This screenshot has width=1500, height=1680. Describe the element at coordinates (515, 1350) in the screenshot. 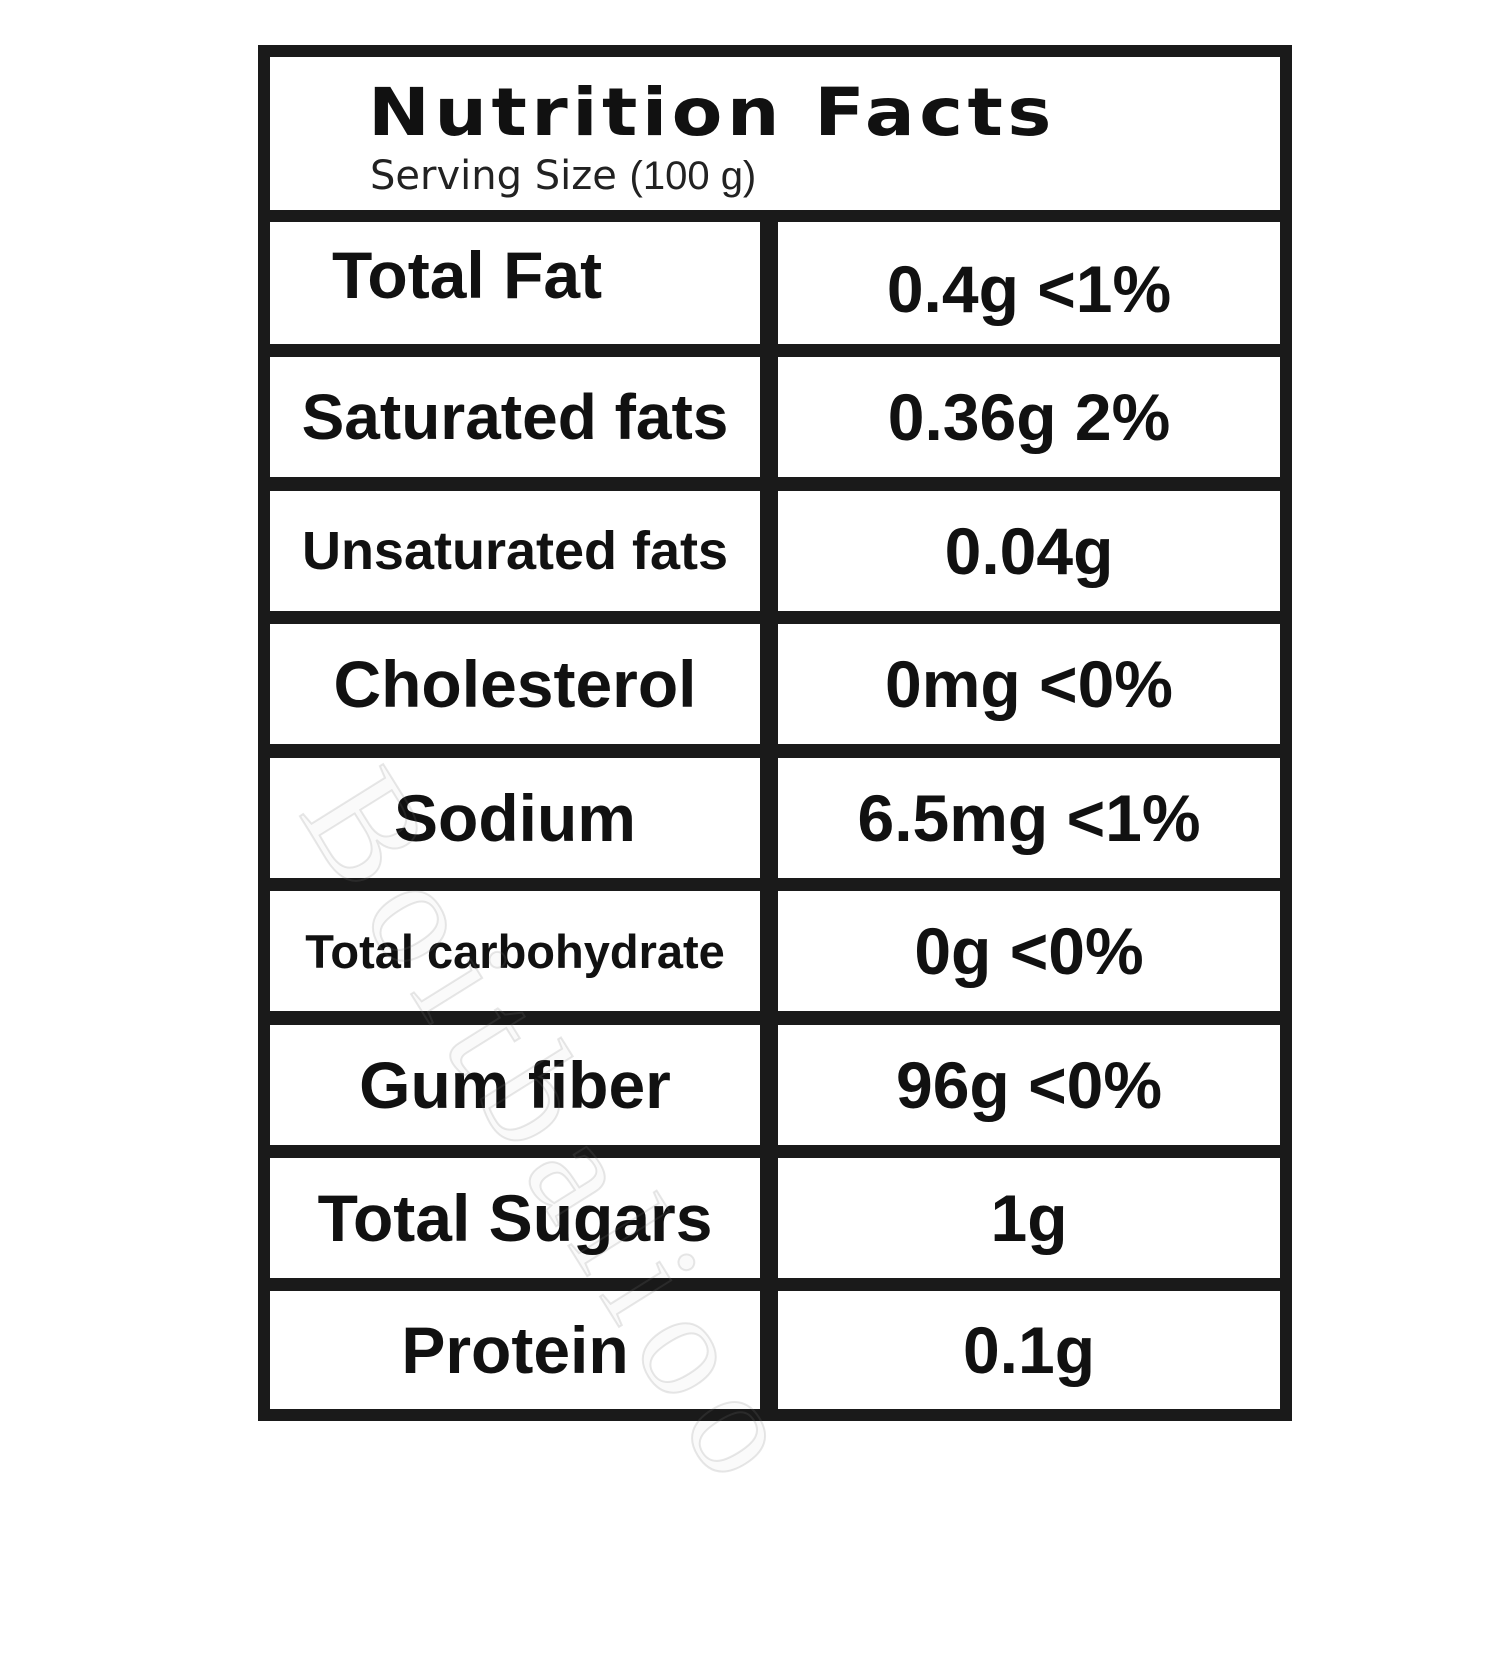

I see `nutrient-name-protein: Protein` at that location.